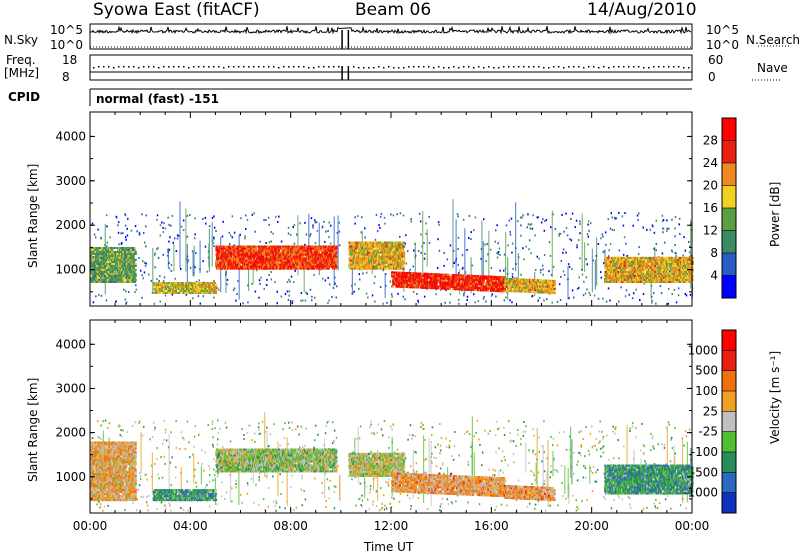 The height and width of the screenshot is (554, 800). What do you see at coordinates (722, 30) in the screenshot?
I see `n-tick-high-right: 10^5` at bounding box center [722, 30].